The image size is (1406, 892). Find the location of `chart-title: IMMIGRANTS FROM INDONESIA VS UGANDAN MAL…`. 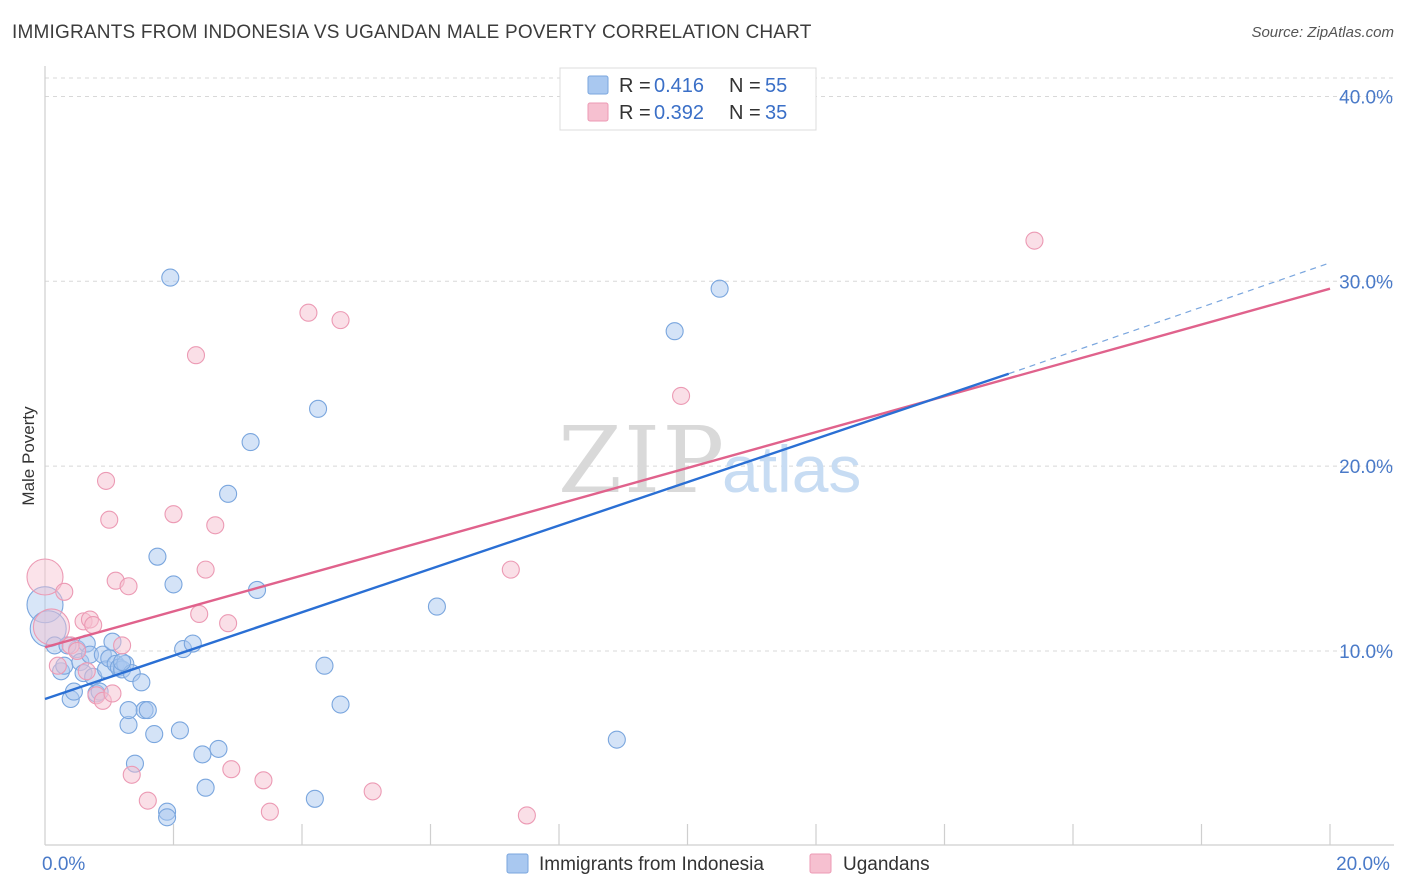

chart-title: IMMIGRANTS FROM INDONESIA VS UGANDAN MAL… is located at coordinates (412, 32).